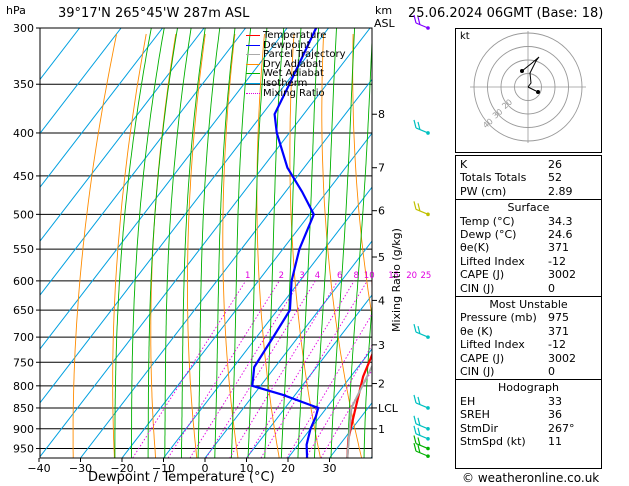 The width and height of the screenshot is (629, 486). I want to click on legend-label: Temperature, so click(295, 35).